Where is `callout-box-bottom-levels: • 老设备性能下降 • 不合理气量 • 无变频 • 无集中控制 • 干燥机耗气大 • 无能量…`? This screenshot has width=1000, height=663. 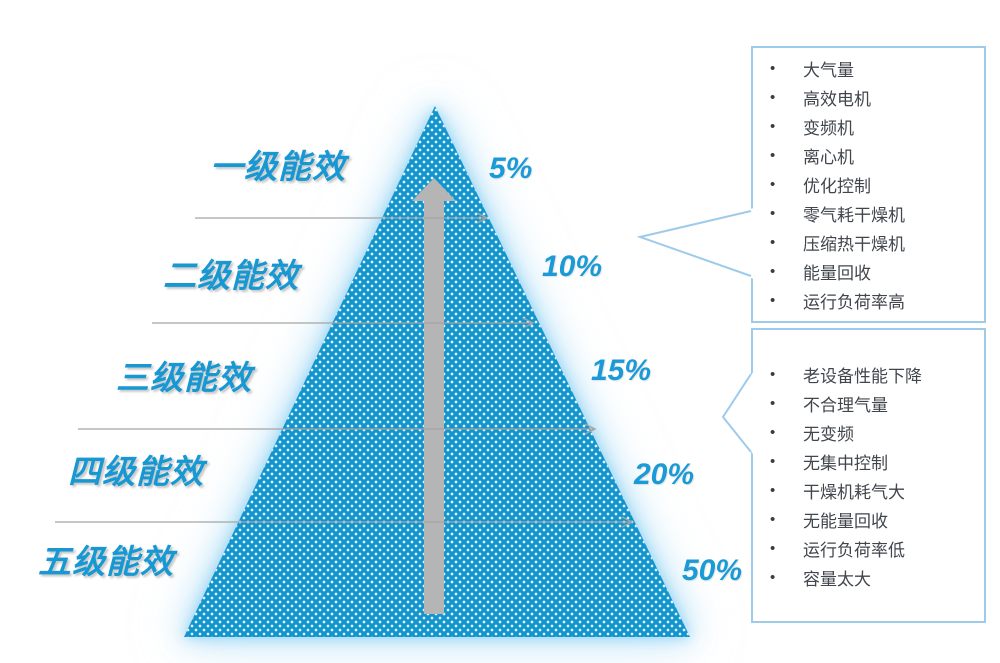 callout-box-bottom-levels: • 老设备性能下降 • 不合理气量 • 无变频 • 无集中控制 • 干燥机耗气大 • 无能量… is located at coordinates (868, 475).